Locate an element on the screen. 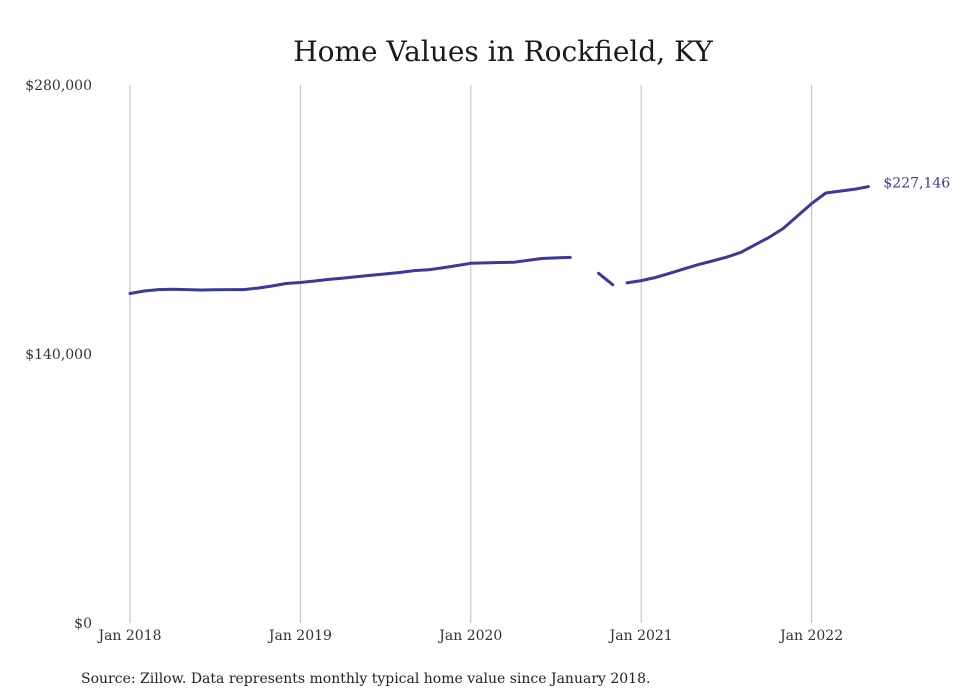 The width and height of the screenshot is (980, 699). end-value-label: $227,146 is located at coordinates (916, 184).